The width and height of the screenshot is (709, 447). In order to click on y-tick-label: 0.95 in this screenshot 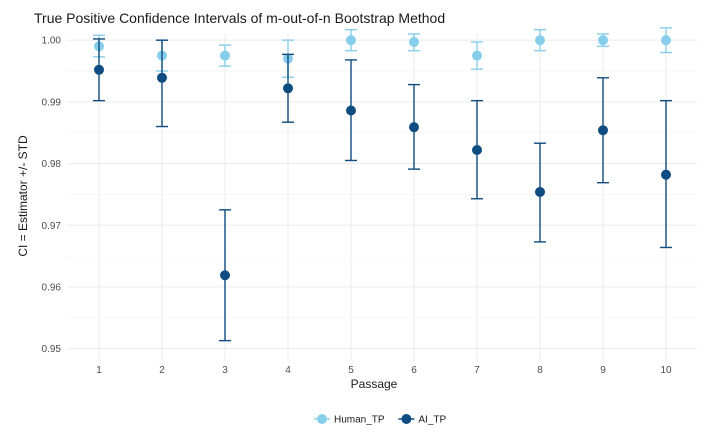, I will do `click(52, 349)`.